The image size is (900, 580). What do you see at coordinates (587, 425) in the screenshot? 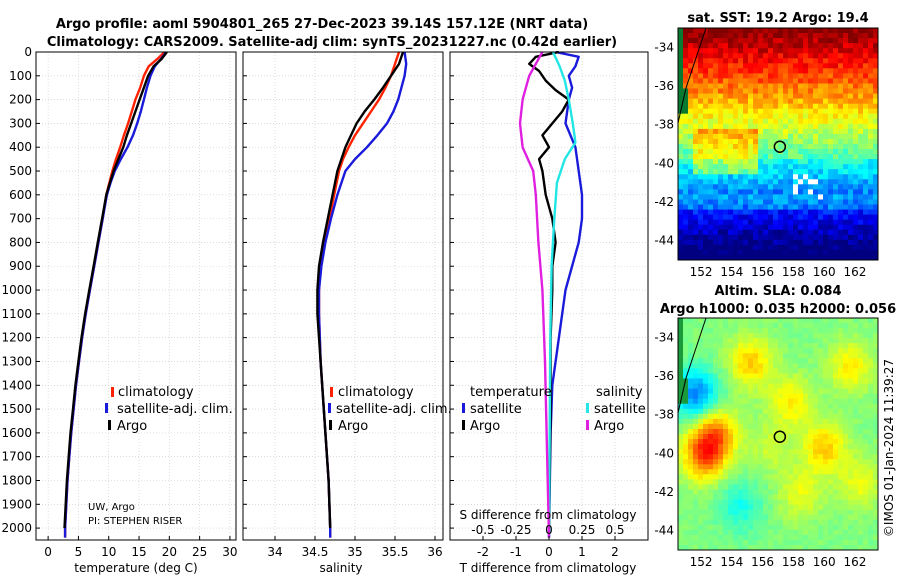
I see `legend-s-argo-swatch` at bounding box center [587, 425].